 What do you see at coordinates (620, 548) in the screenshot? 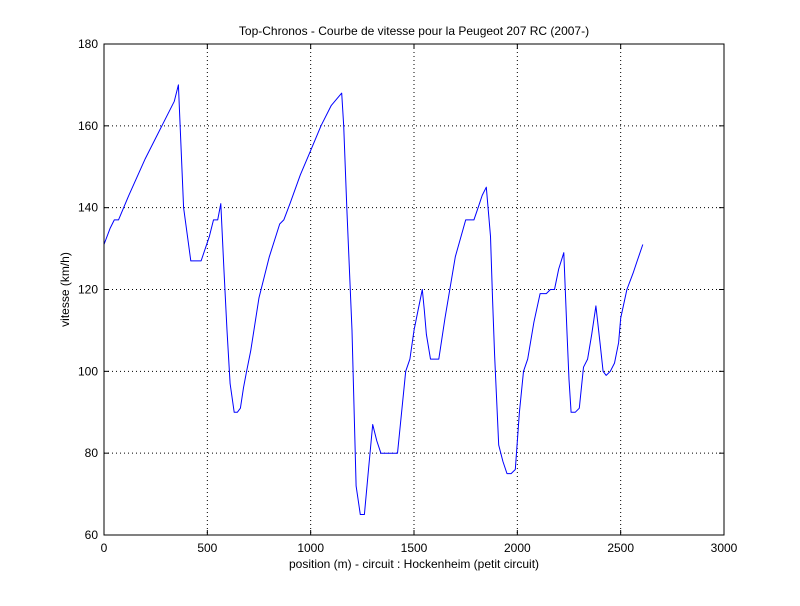
I see `x-tick-label: 2500` at bounding box center [620, 548].